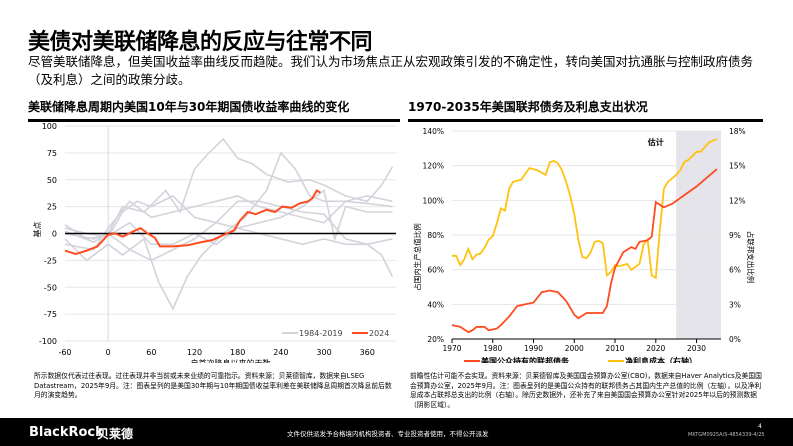 The image size is (793, 446). What do you see at coordinates (696, 348) in the screenshot?
I see `x-tick-label: 2030` at bounding box center [696, 348].